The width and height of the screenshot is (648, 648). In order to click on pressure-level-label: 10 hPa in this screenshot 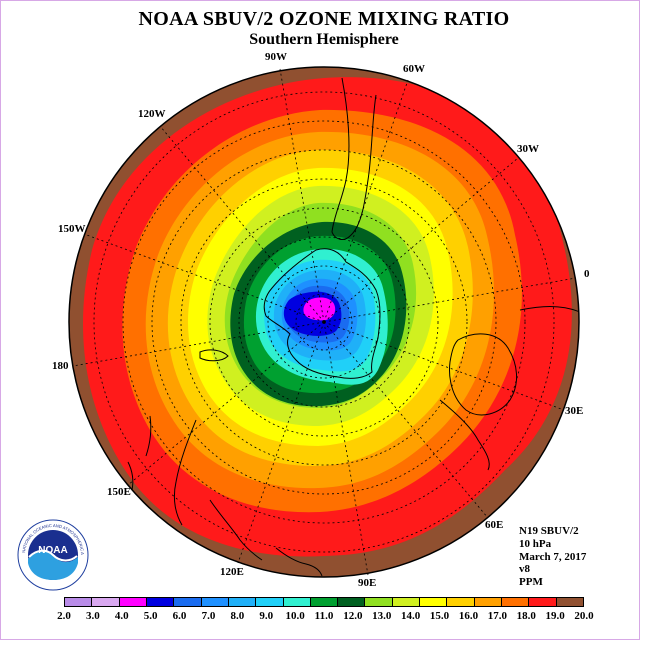, I will do `click(535, 543)`.